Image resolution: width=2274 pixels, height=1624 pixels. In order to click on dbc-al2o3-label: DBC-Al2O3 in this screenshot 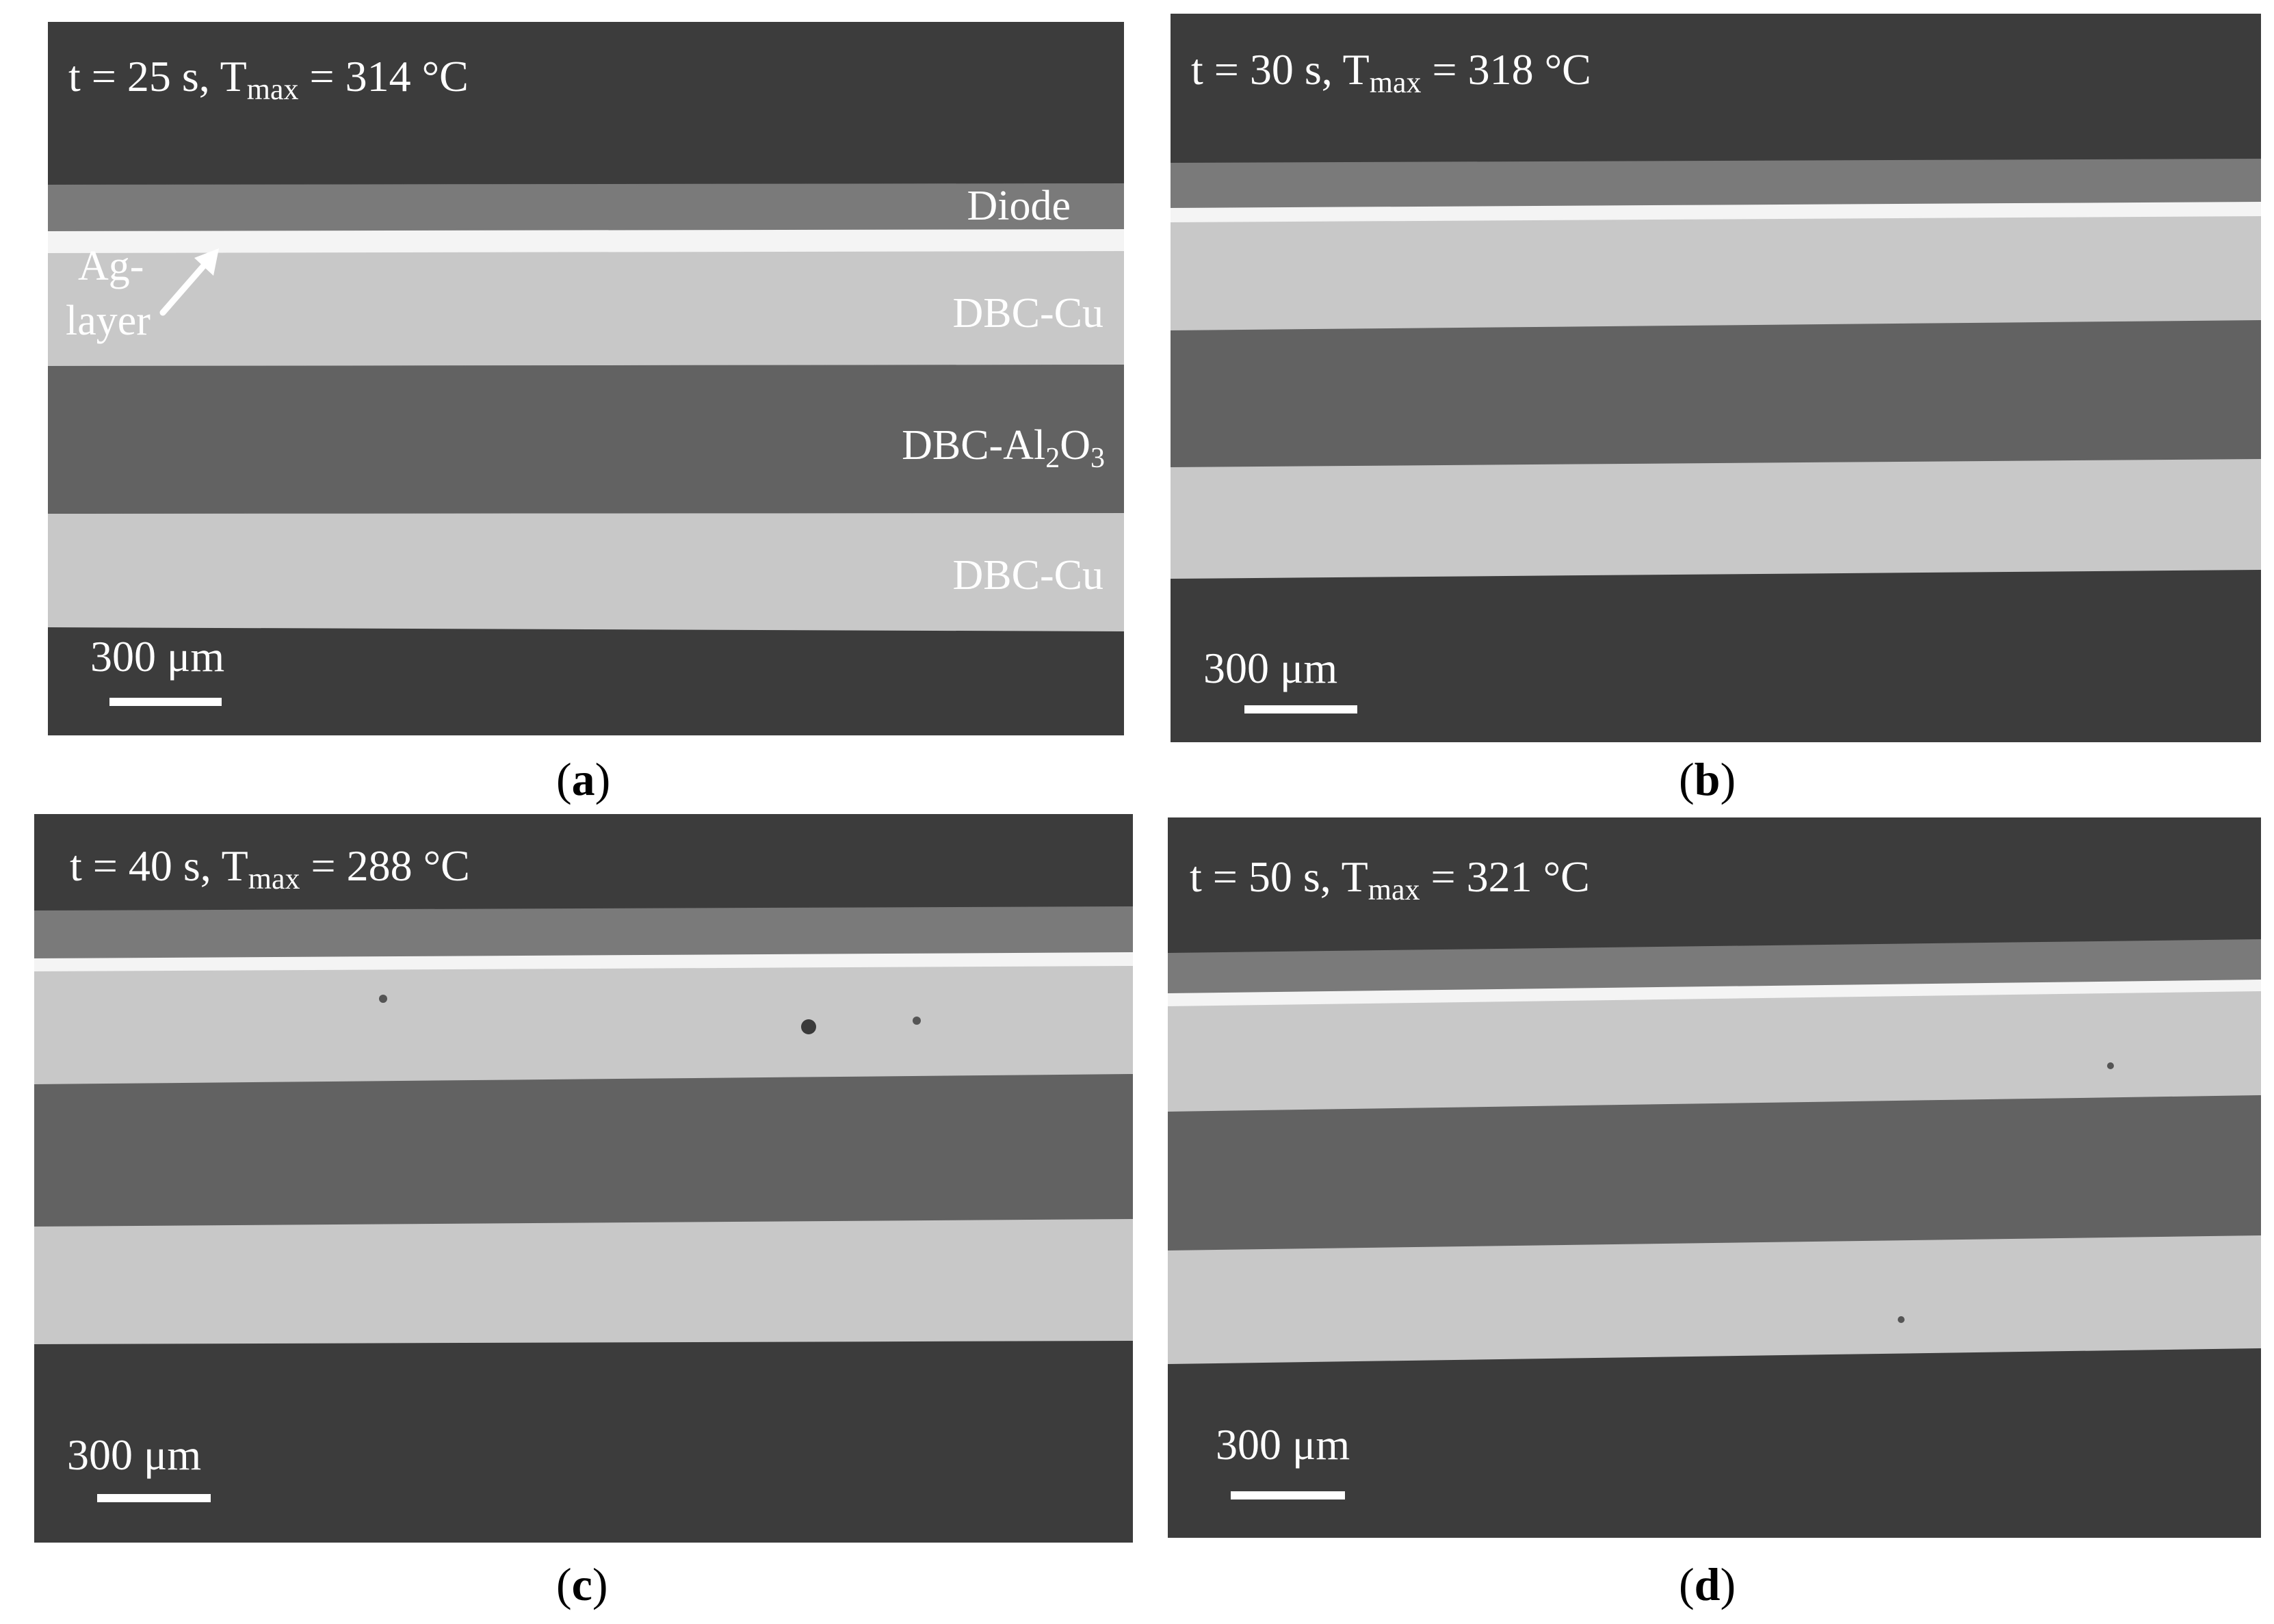, I will do `click(1003, 448)`.